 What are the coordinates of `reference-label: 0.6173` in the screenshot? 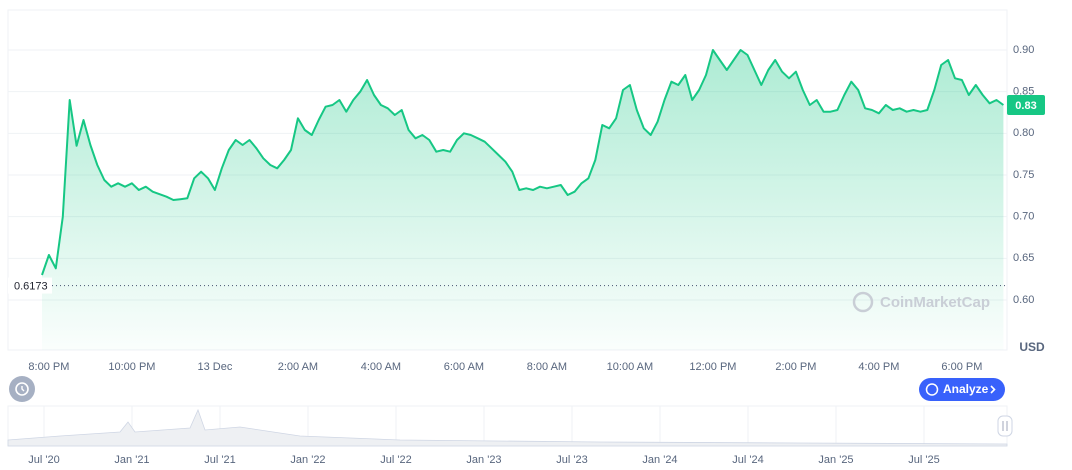 It's located at (31, 286).